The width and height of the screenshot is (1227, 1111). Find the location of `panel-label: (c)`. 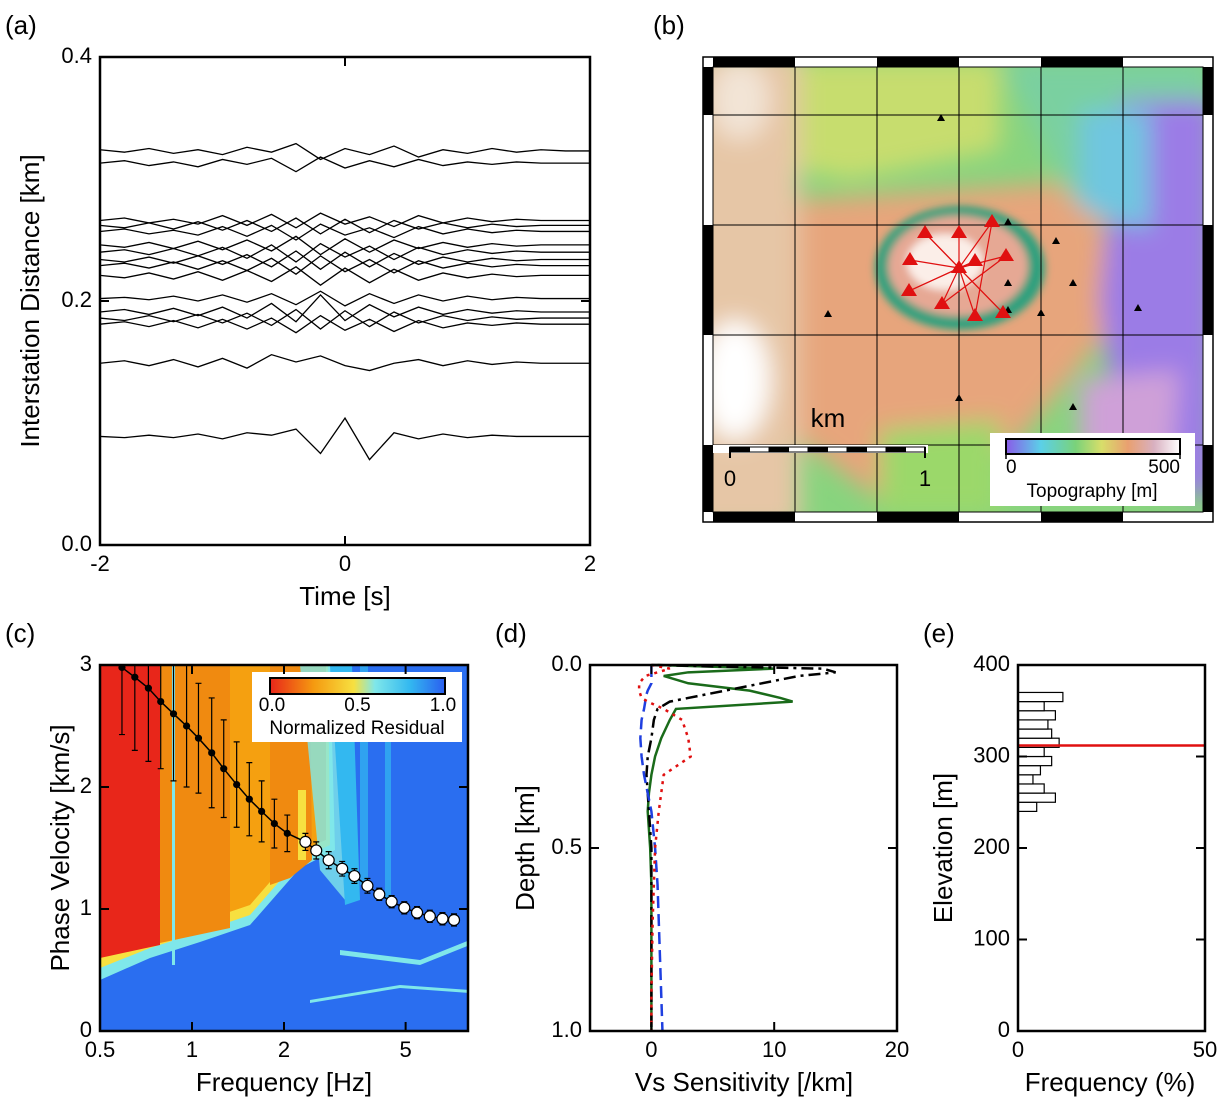

panel-label: (c) is located at coordinates (20, 633).